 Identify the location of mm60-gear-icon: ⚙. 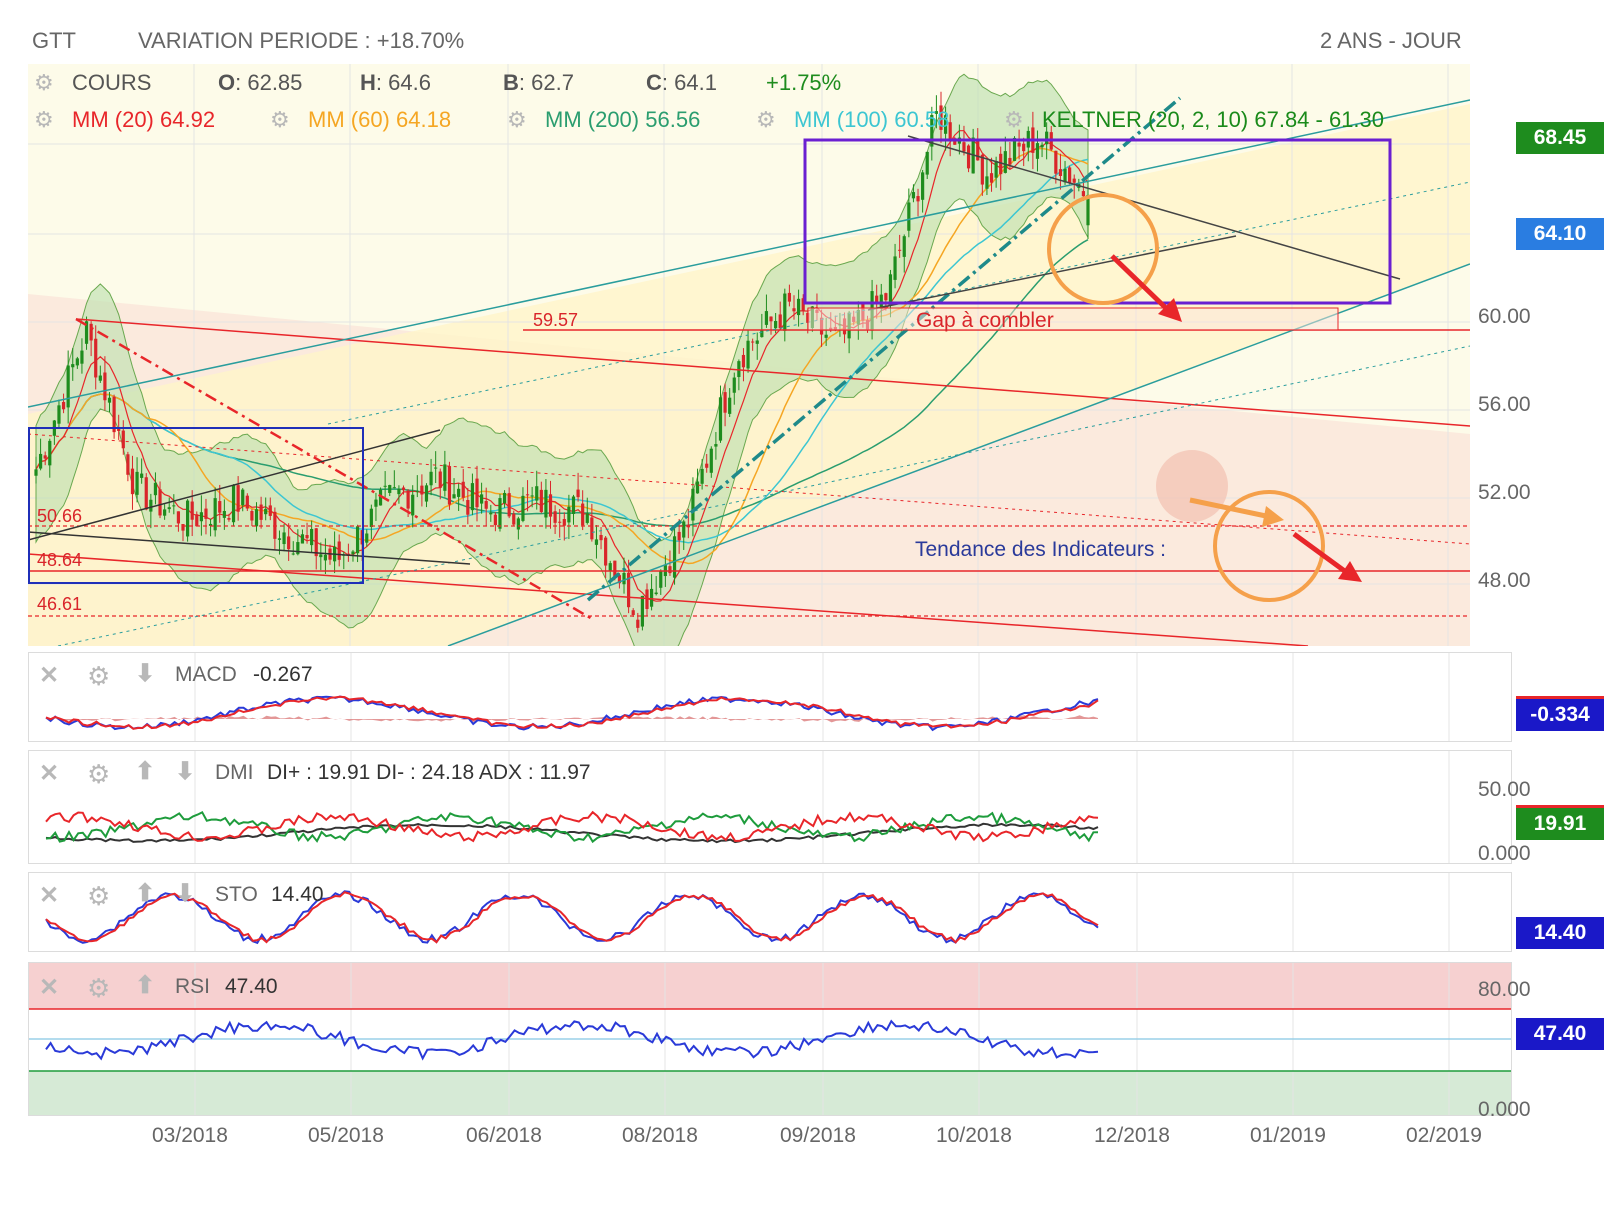
(280, 119).